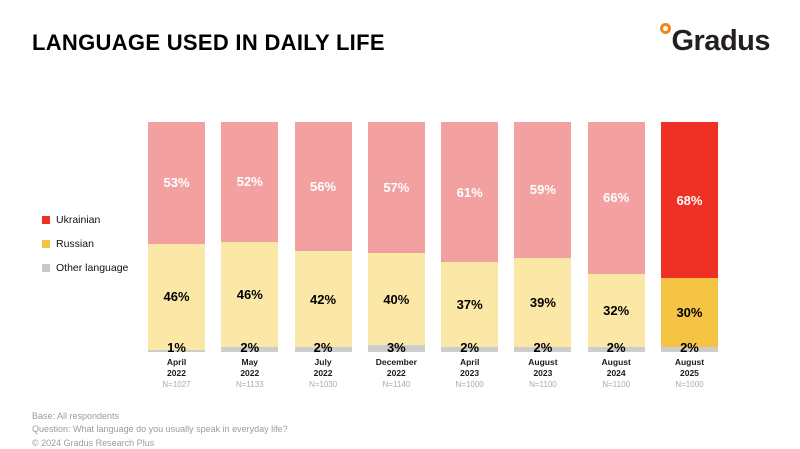 This screenshot has width=800, height=449. What do you see at coordinates (323, 367) in the screenshot?
I see `category-label: July 2022` at bounding box center [323, 367].